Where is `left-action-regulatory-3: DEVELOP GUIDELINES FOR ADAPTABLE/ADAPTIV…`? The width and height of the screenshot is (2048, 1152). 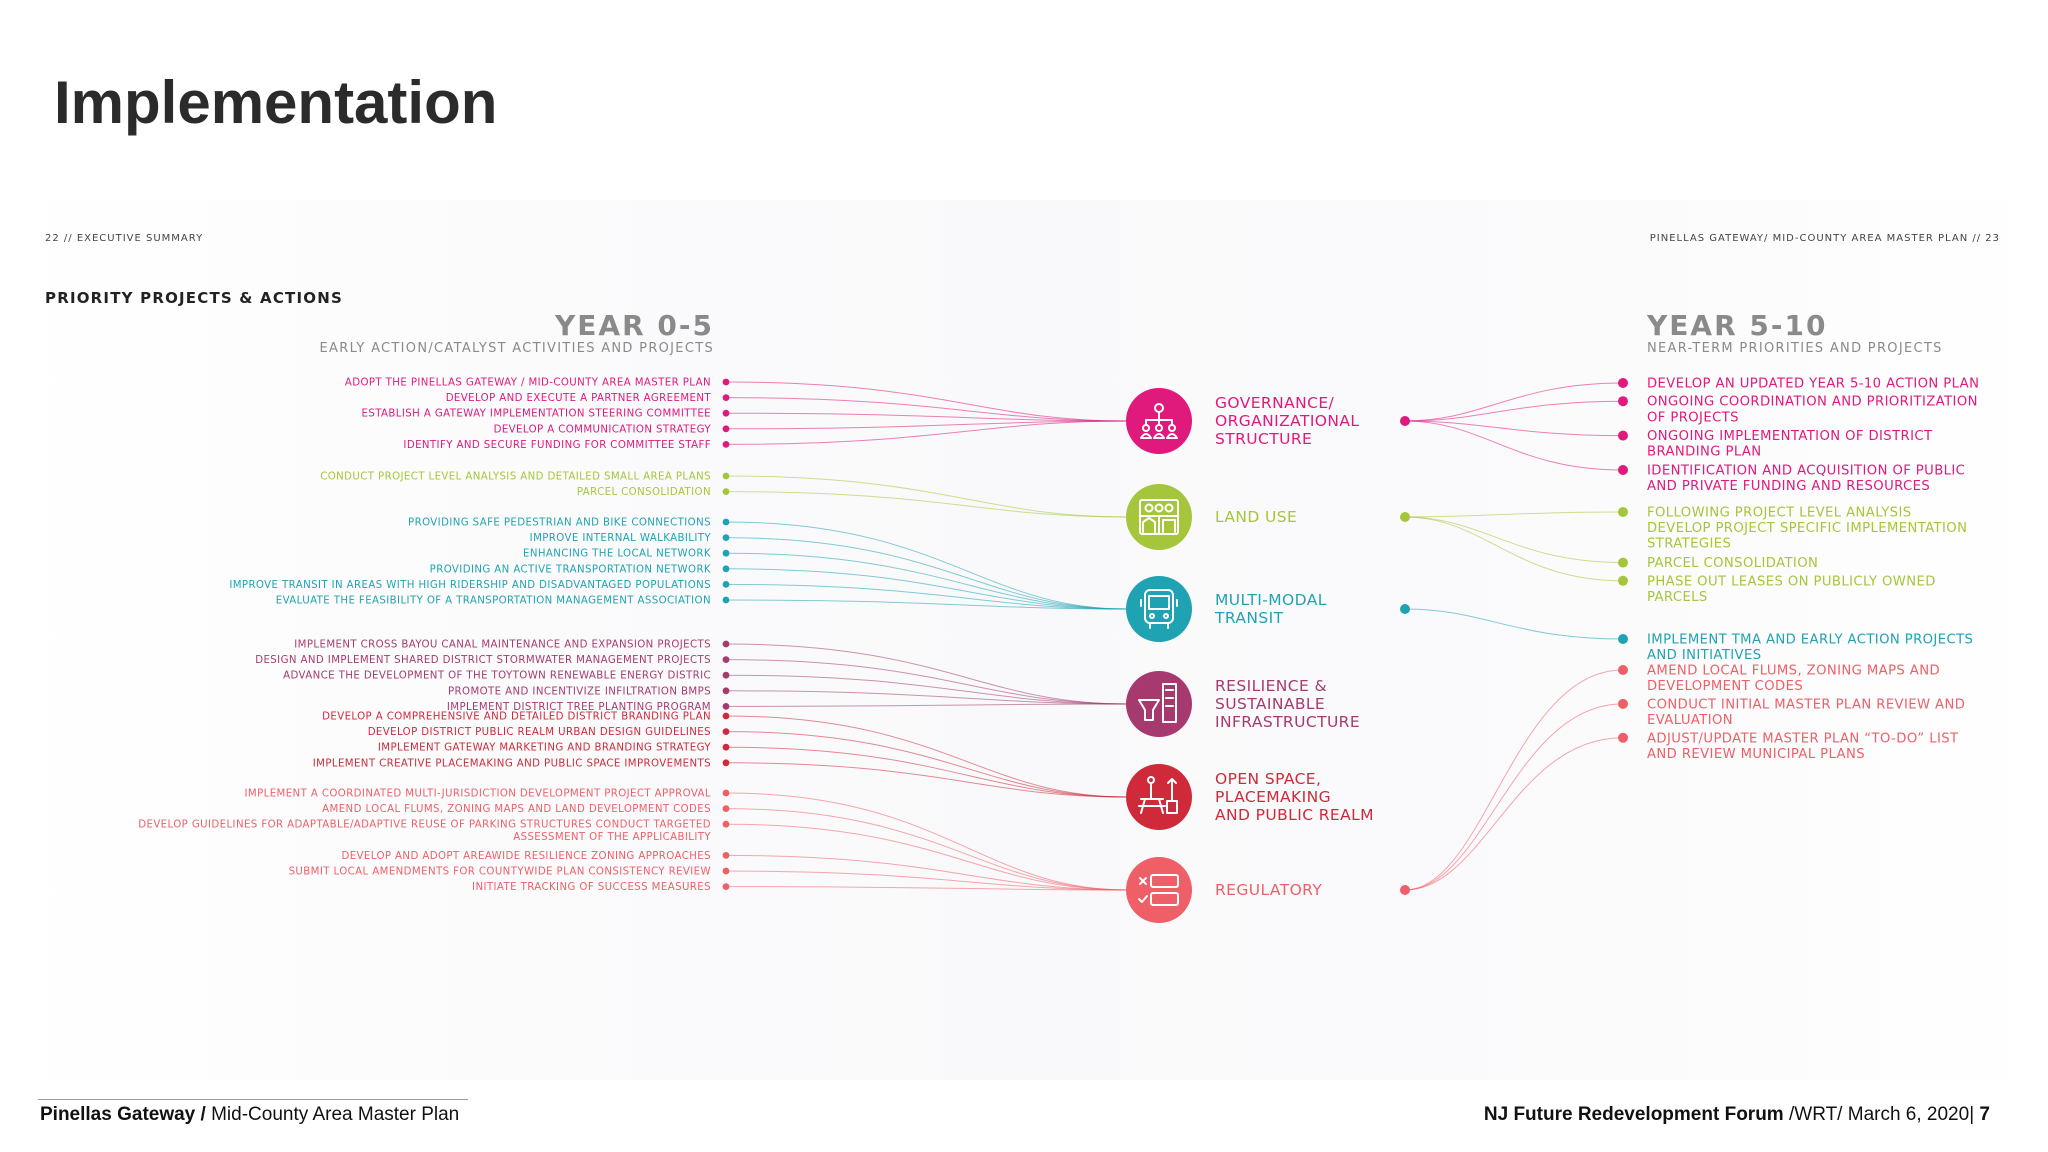
left-action-regulatory-3: DEVELOP GUIDELINES FOR ADAPTABLE/ADAPTIV… is located at coordinates (424, 832).